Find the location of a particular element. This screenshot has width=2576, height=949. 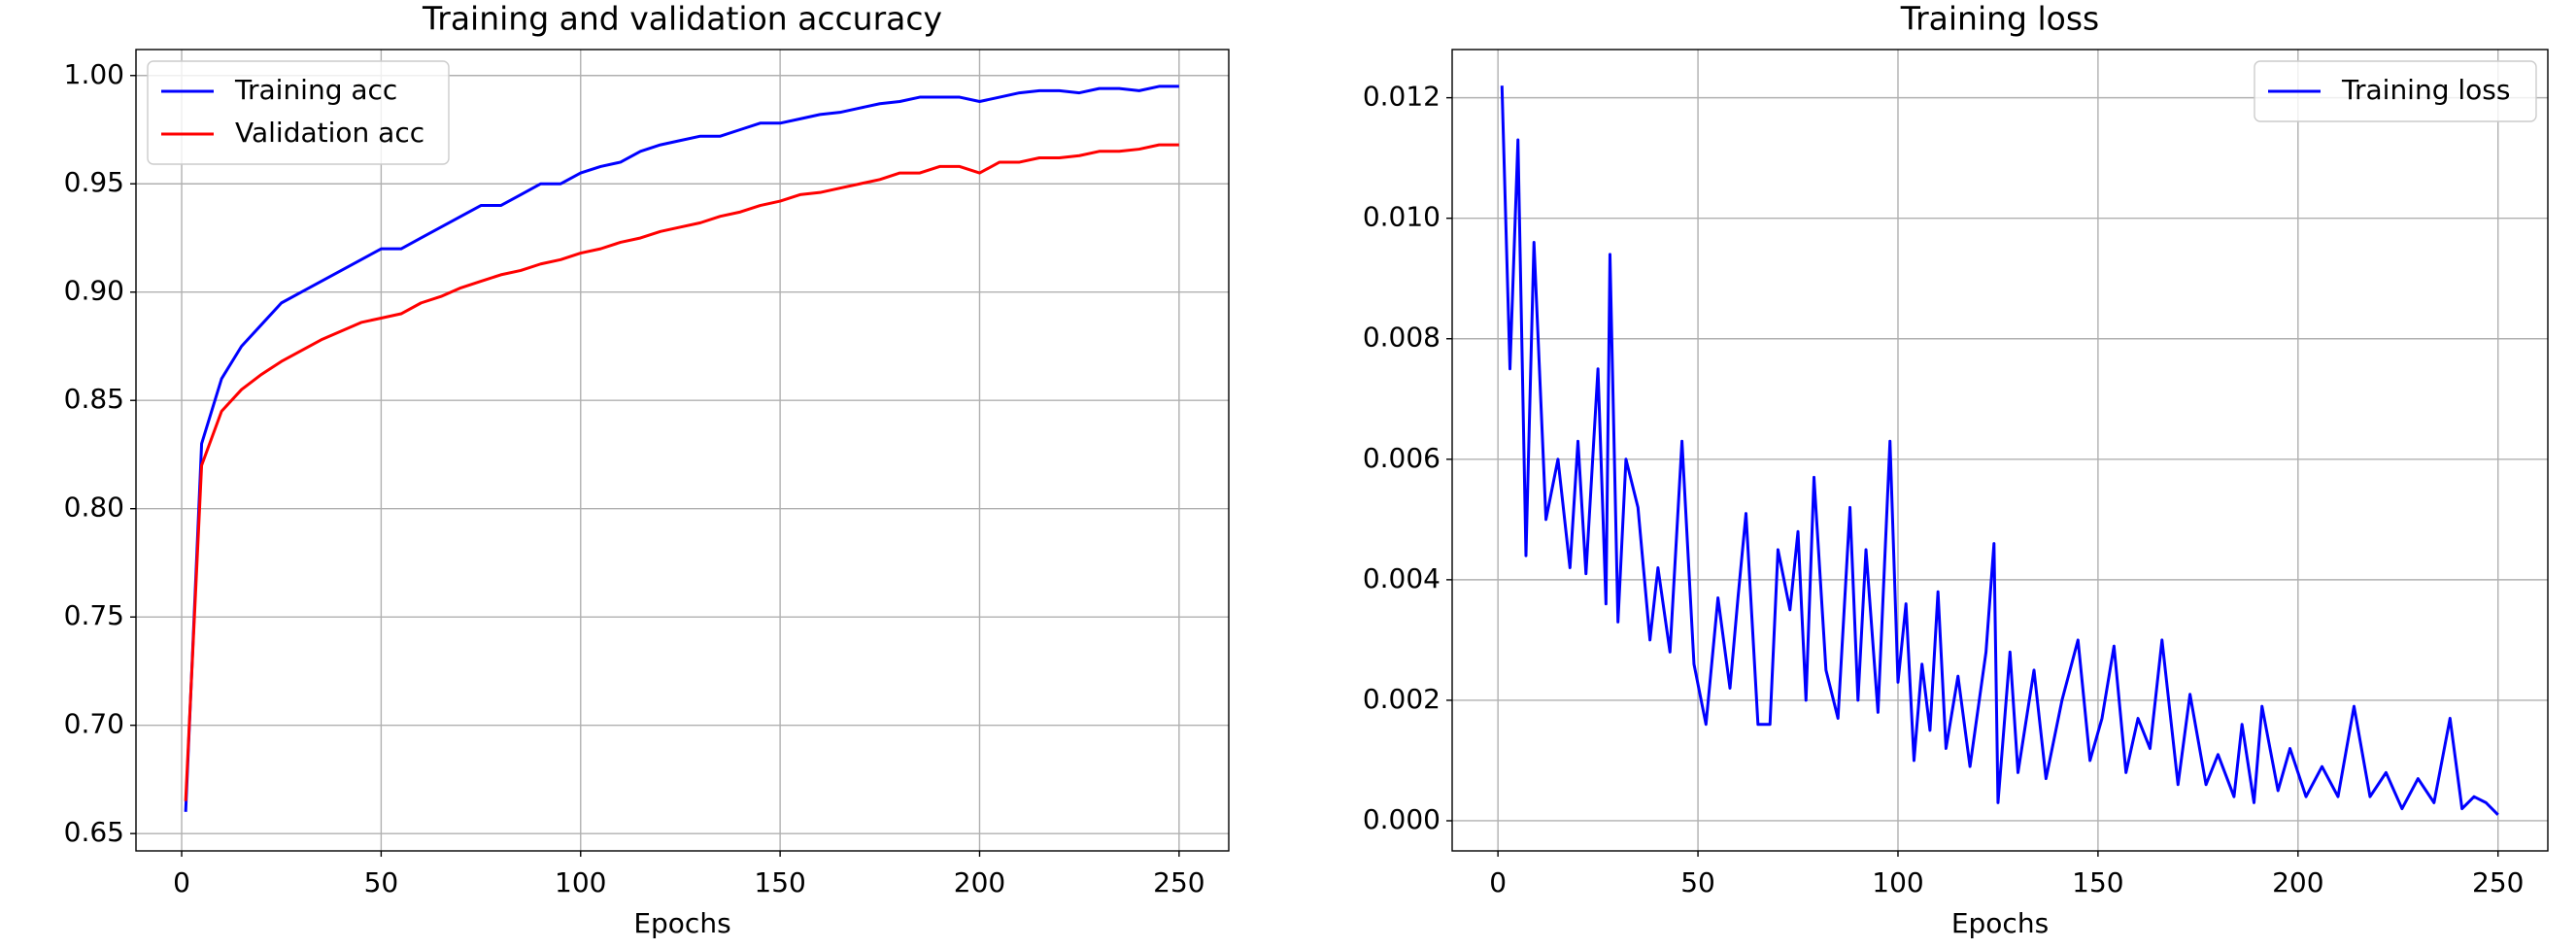

y-tick-label: 0.004 is located at coordinates (1402, 578).